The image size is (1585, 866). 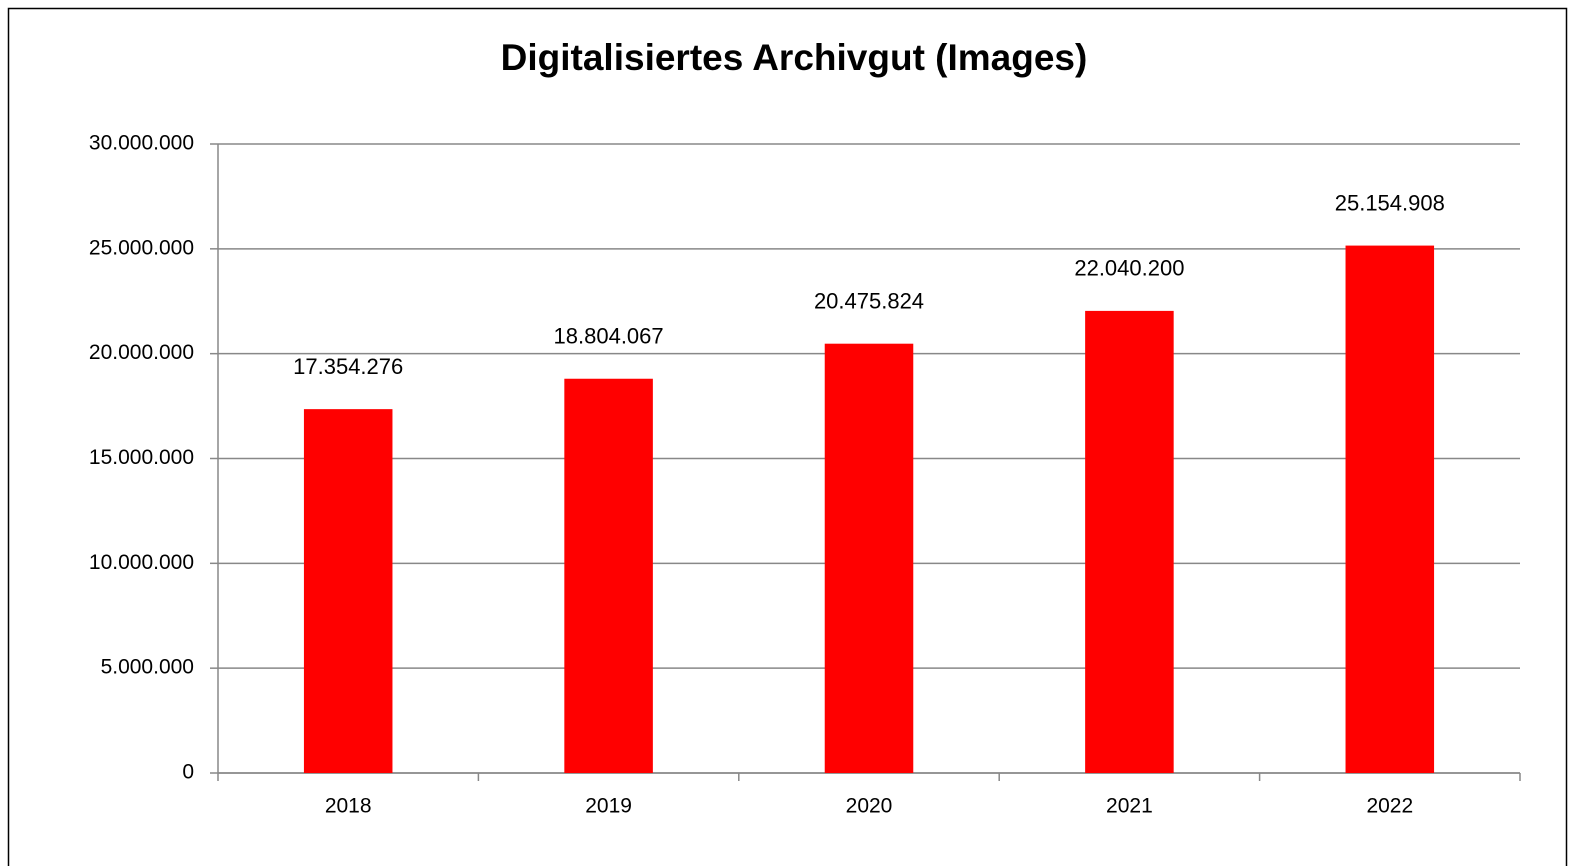 What do you see at coordinates (609, 336) in the screenshot?
I see `value-label: 18.804.067` at bounding box center [609, 336].